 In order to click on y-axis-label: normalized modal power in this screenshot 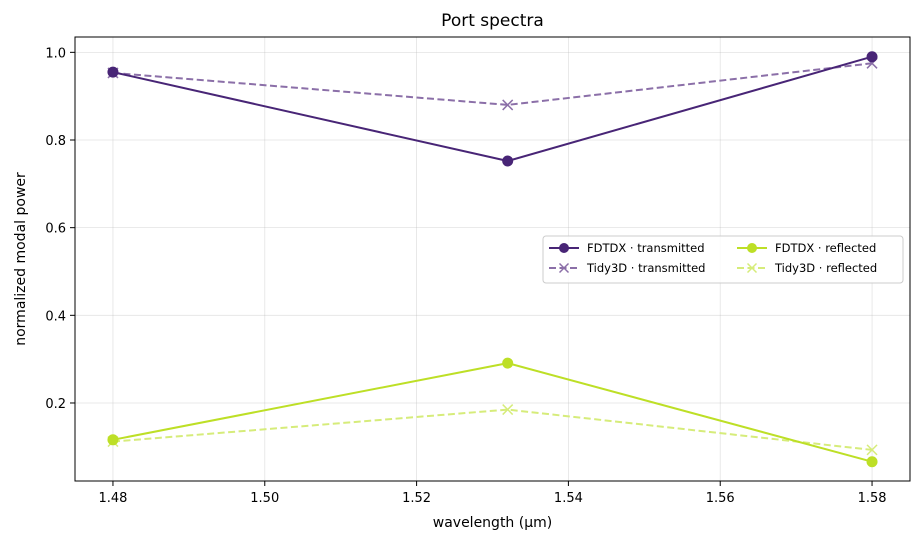, I will do `click(21, 259)`.